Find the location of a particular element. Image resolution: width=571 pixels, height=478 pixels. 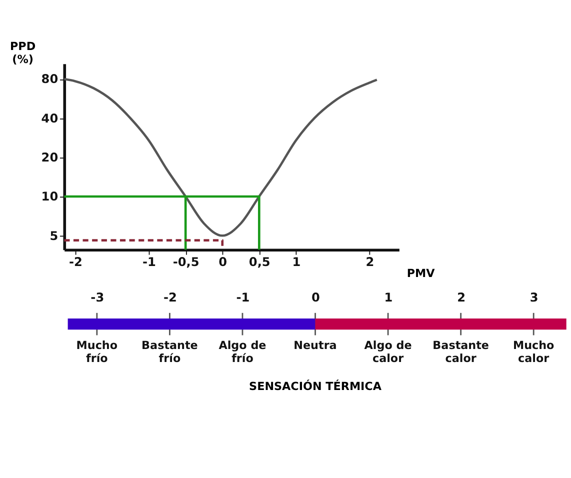

x-tick-label: -0,5 is located at coordinates (186, 261).